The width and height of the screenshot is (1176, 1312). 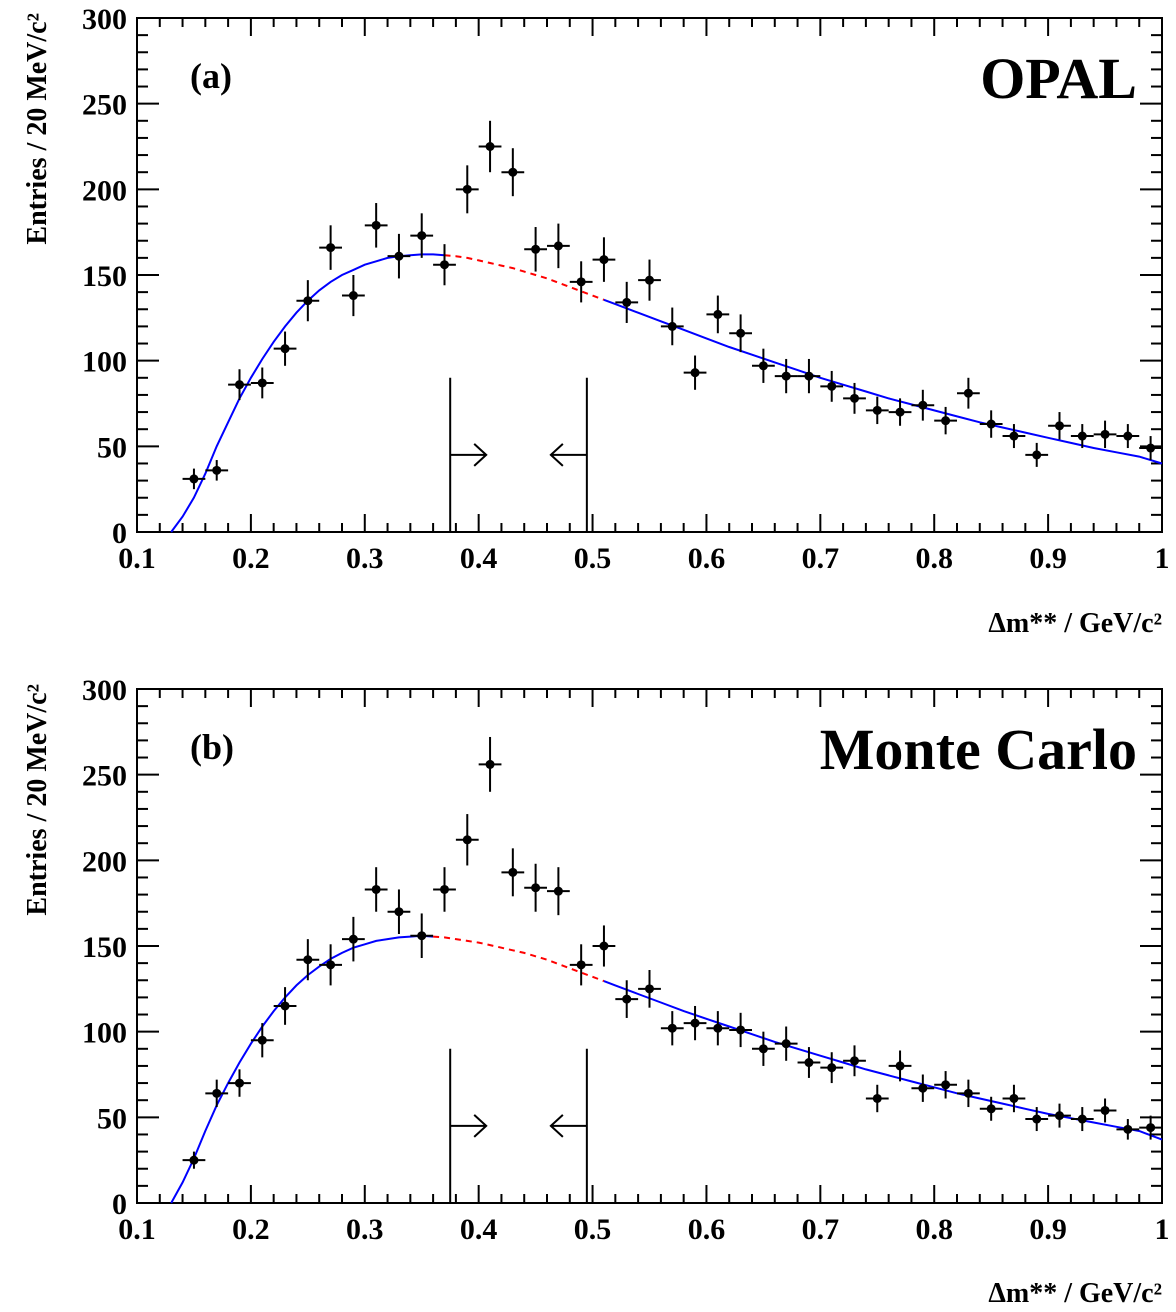 What do you see at coordinates (302, 1069) in the screenshot?
I see `fit-curve-left` at bounding box center [302, 1069].